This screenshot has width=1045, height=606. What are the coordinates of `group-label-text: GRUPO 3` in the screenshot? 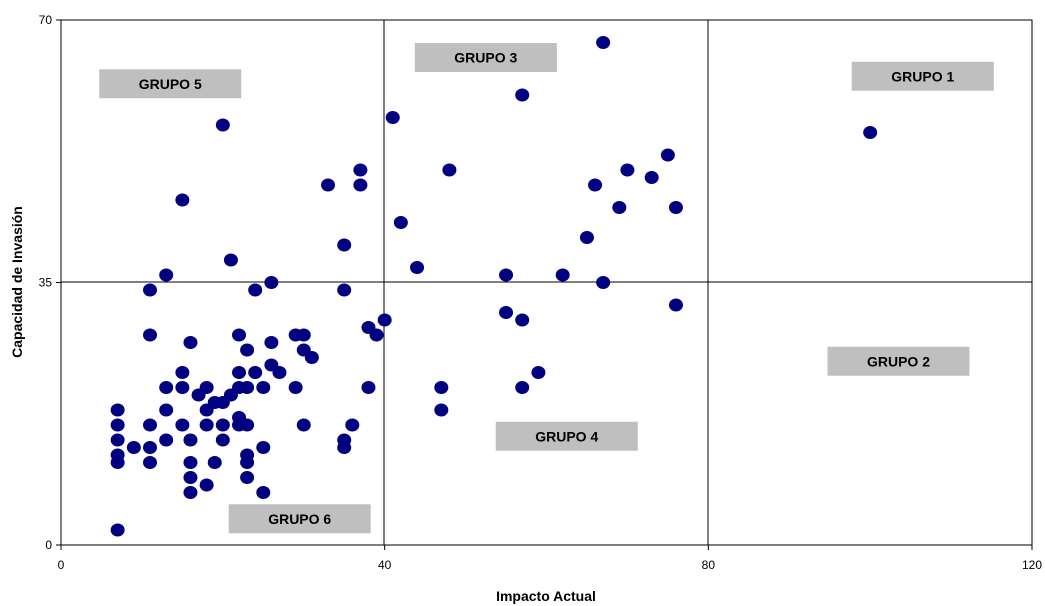 It's located at (485, 58).